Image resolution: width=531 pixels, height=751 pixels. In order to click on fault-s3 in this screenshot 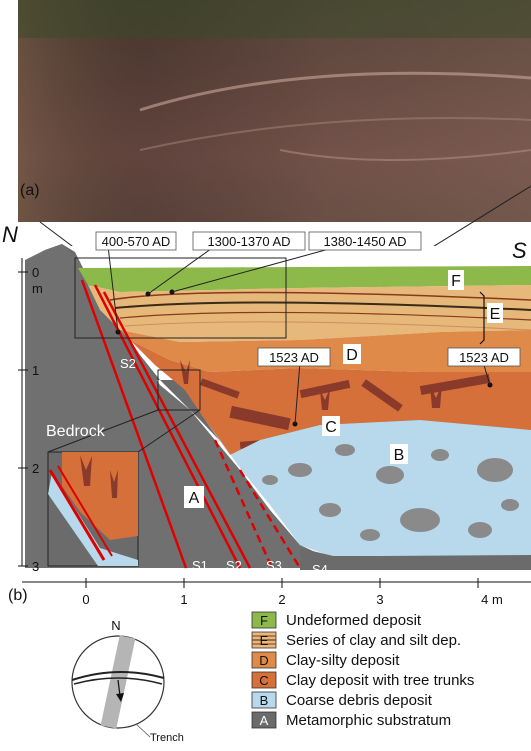, I will do `click(243, 504)`.